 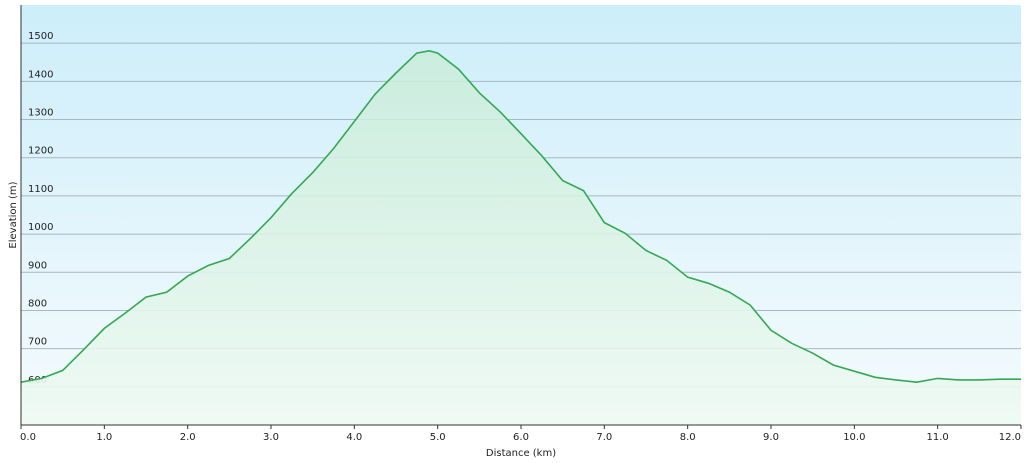 What do you see at coordinates (40, 151) in the screenshot?
I see `y-tick-label: 1200` at bounding box center [40, 151].